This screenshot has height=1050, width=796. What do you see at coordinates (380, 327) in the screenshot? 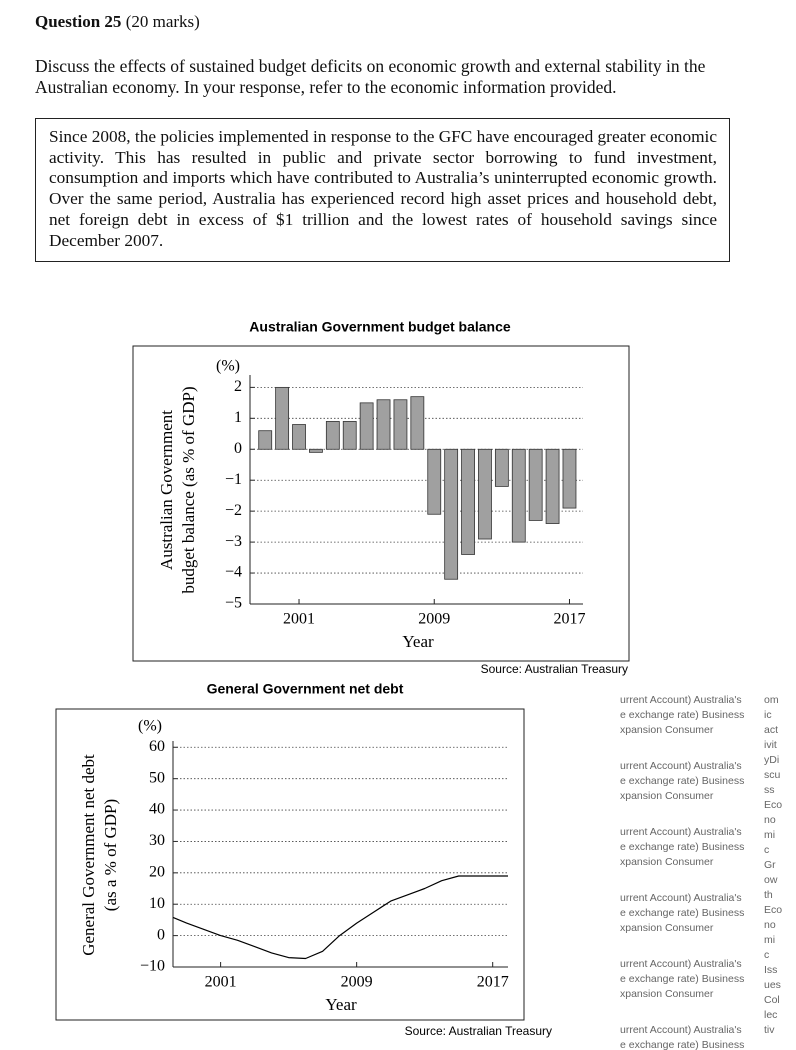
I see `chart-title: Australian Government budget balance` at bounding box center [380, 327].